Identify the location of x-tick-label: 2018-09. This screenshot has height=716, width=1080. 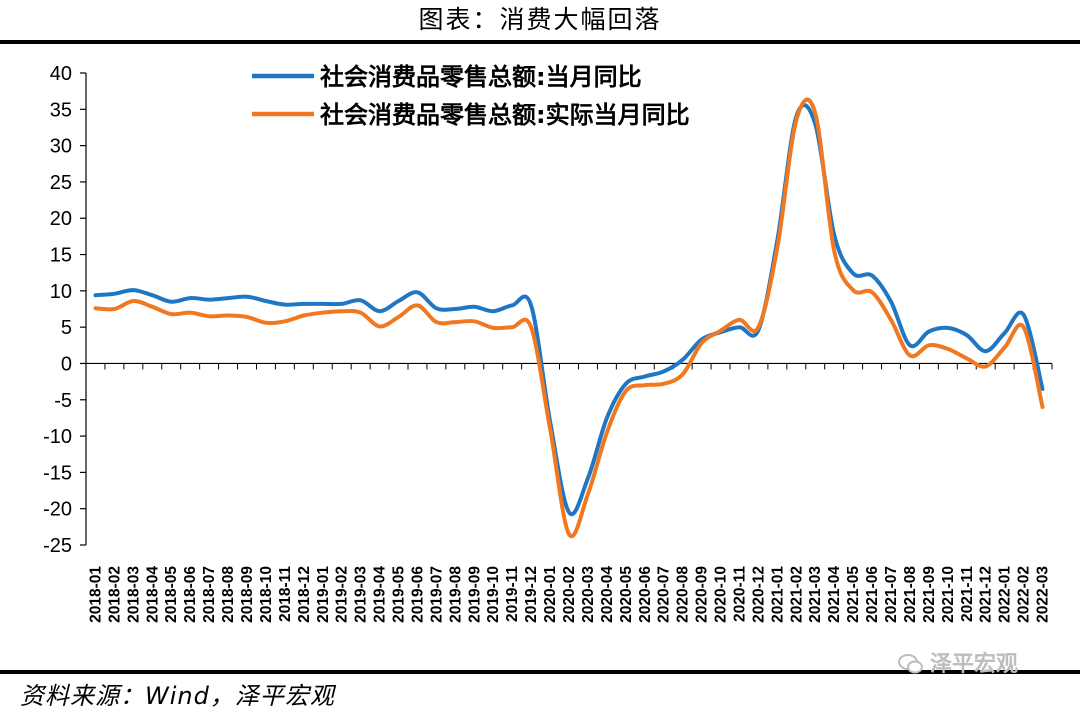
(247, 594).